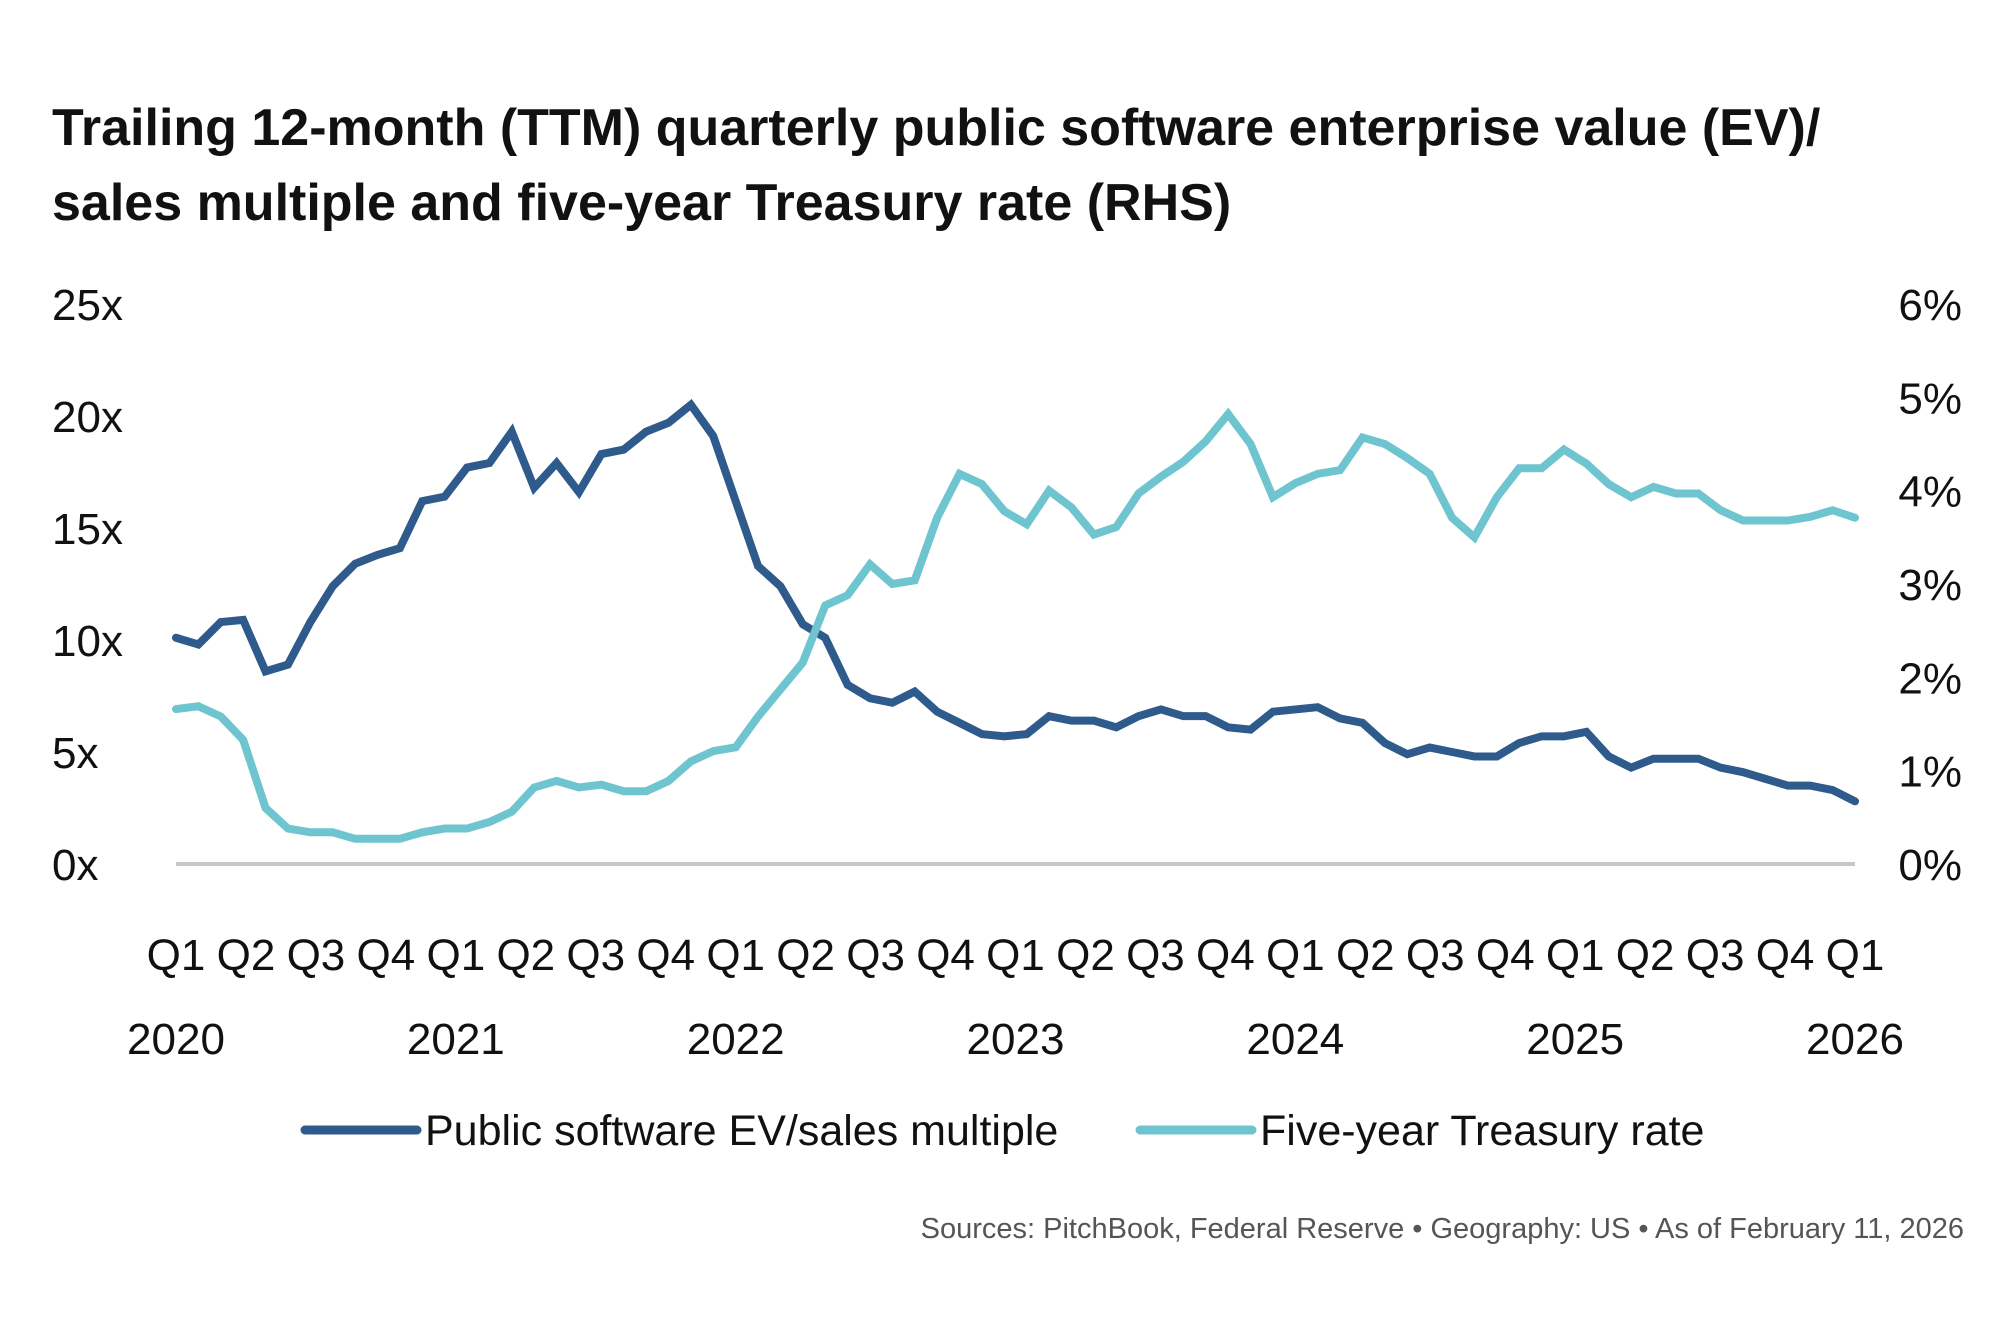  What do you see at coordinates (736, 1039) in the screenshot?
I see `x-year-tick-label: 2022` at bounding box center [736, 1039].